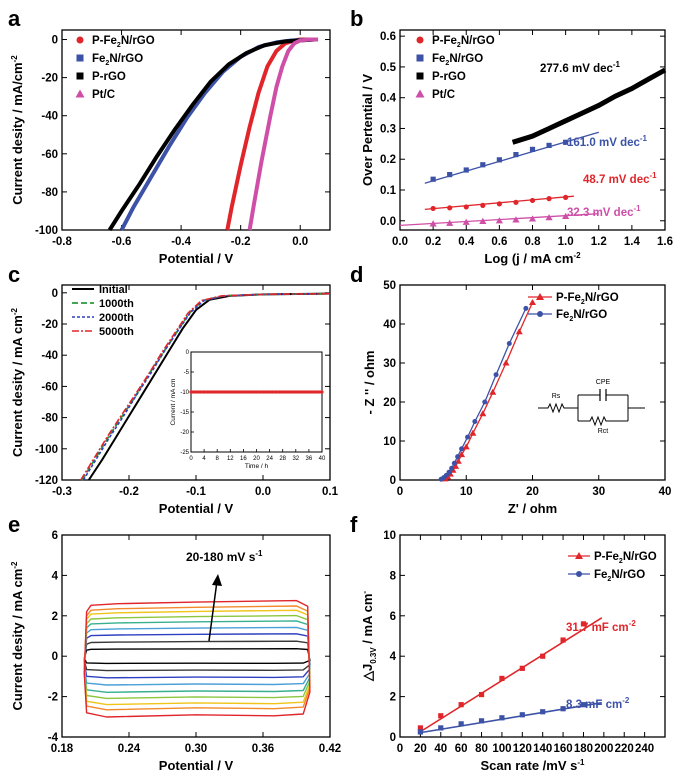  I want to click on y-axis-label: △J0.3V / mA cm-, so click(369, 636).